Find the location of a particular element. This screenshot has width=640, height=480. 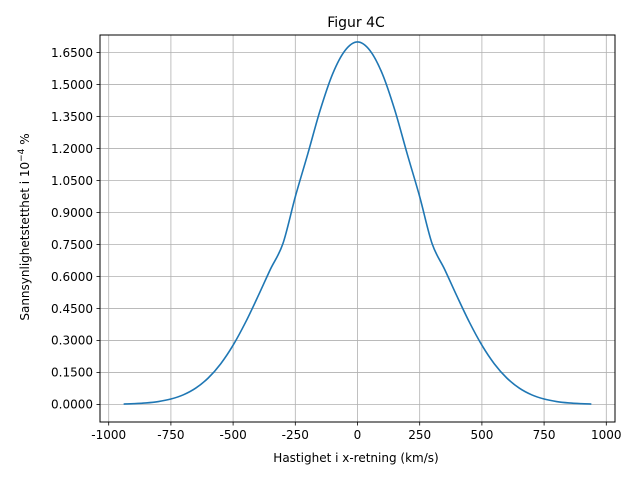

x-tick-label: 750 is located at coordinates (544, 435).